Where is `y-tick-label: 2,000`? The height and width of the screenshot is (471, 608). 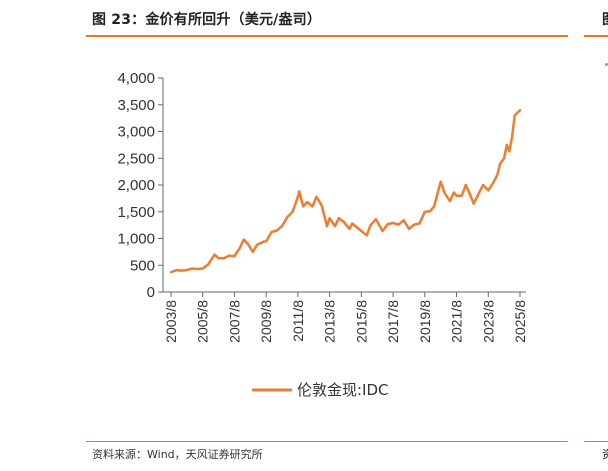
y-tick-label: 2,000 is located at coordinates (136, 185).